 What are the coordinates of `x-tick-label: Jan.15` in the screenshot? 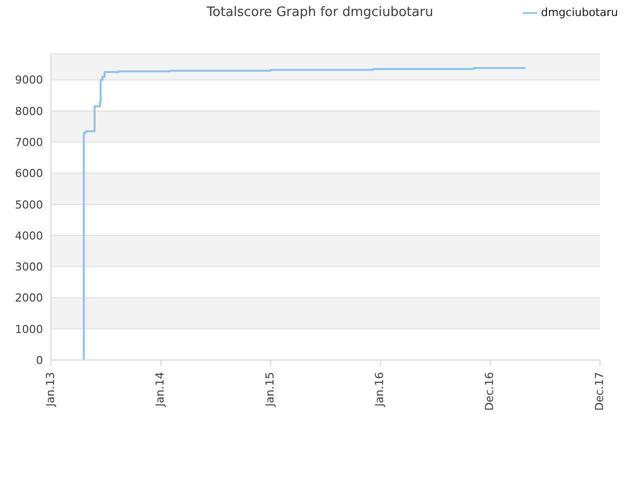 It's located at (269, 390).